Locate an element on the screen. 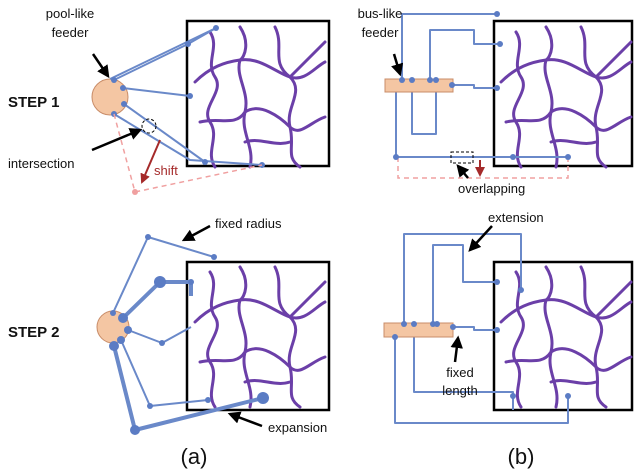 The width and height of the screenshot is (636, 473). fixed-radius-label: fixed radius is located at coordinates (248, 223).